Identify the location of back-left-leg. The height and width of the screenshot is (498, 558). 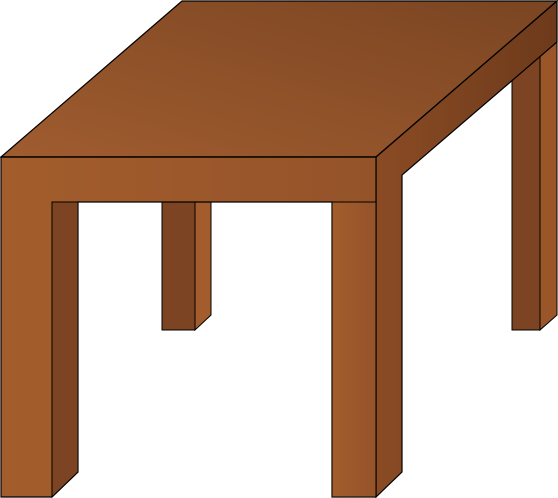
(186, 266).